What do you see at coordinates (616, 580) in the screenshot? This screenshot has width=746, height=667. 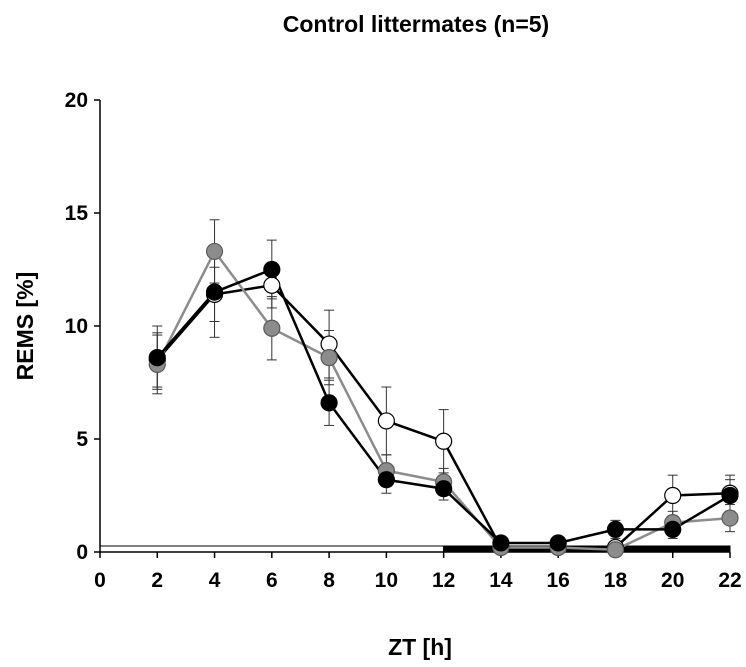 I see `x-tick-label: 18` at bounding box center [616, 580].